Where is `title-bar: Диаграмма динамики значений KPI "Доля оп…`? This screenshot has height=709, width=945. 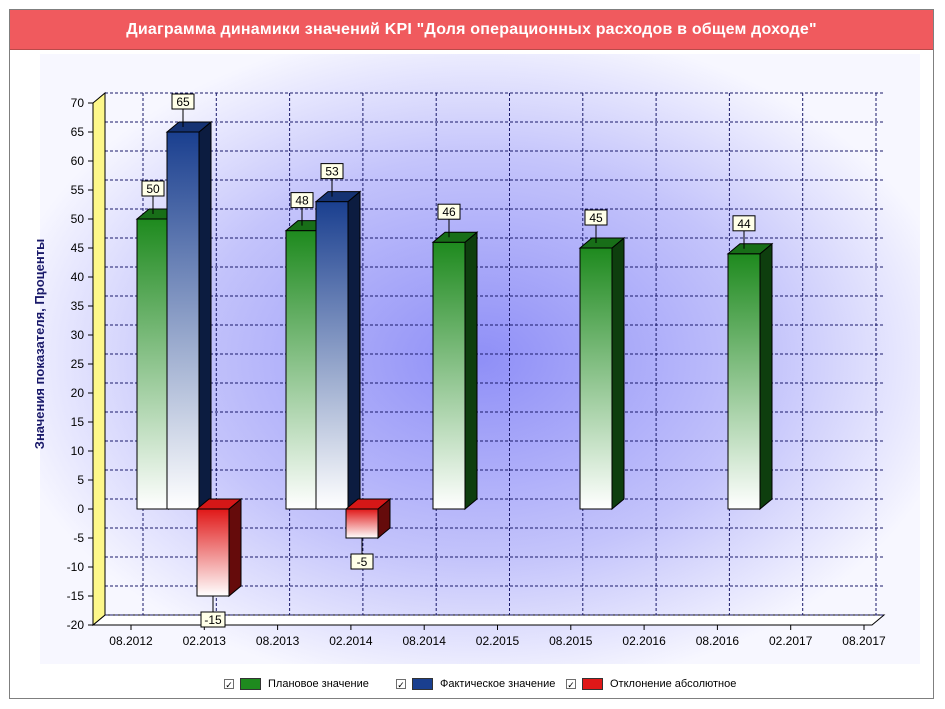 title-bar: Диаграмма динамики значений KPI "Доля оп… is located at coordinates (471, 30).